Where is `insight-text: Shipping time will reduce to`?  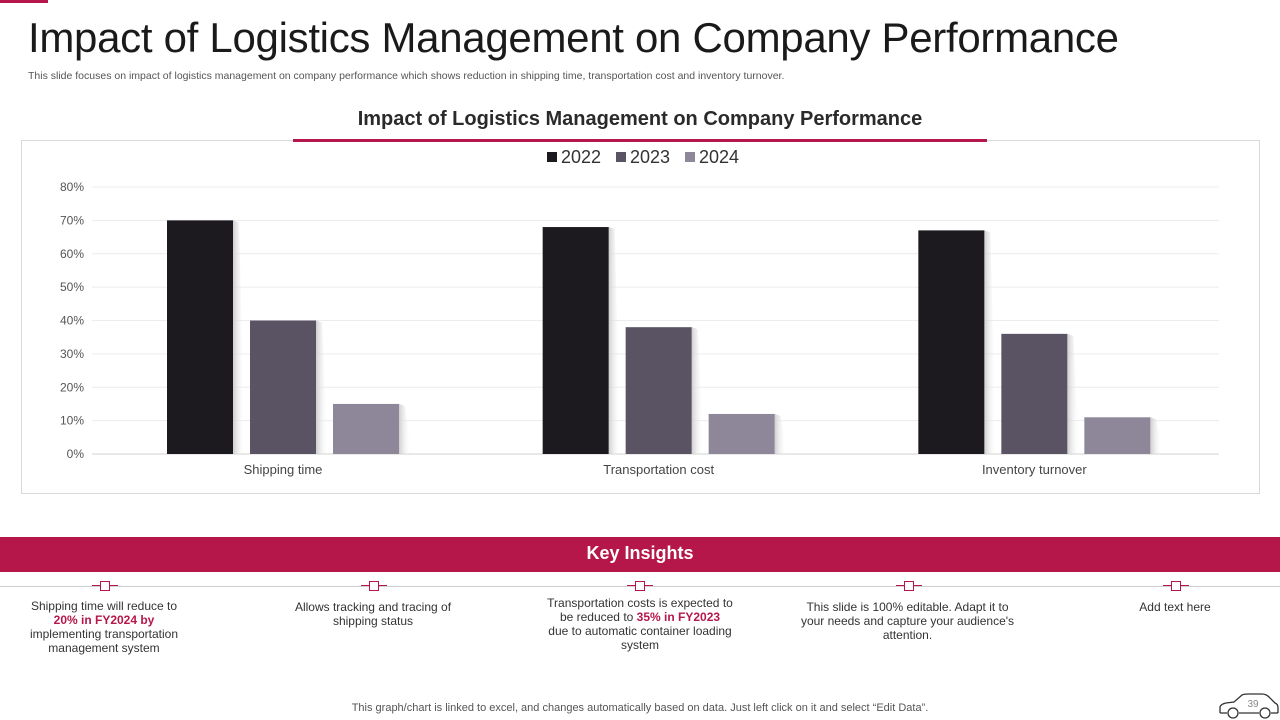
insight-text: Shipping time will reduce to is located at coordinates (104, 606).